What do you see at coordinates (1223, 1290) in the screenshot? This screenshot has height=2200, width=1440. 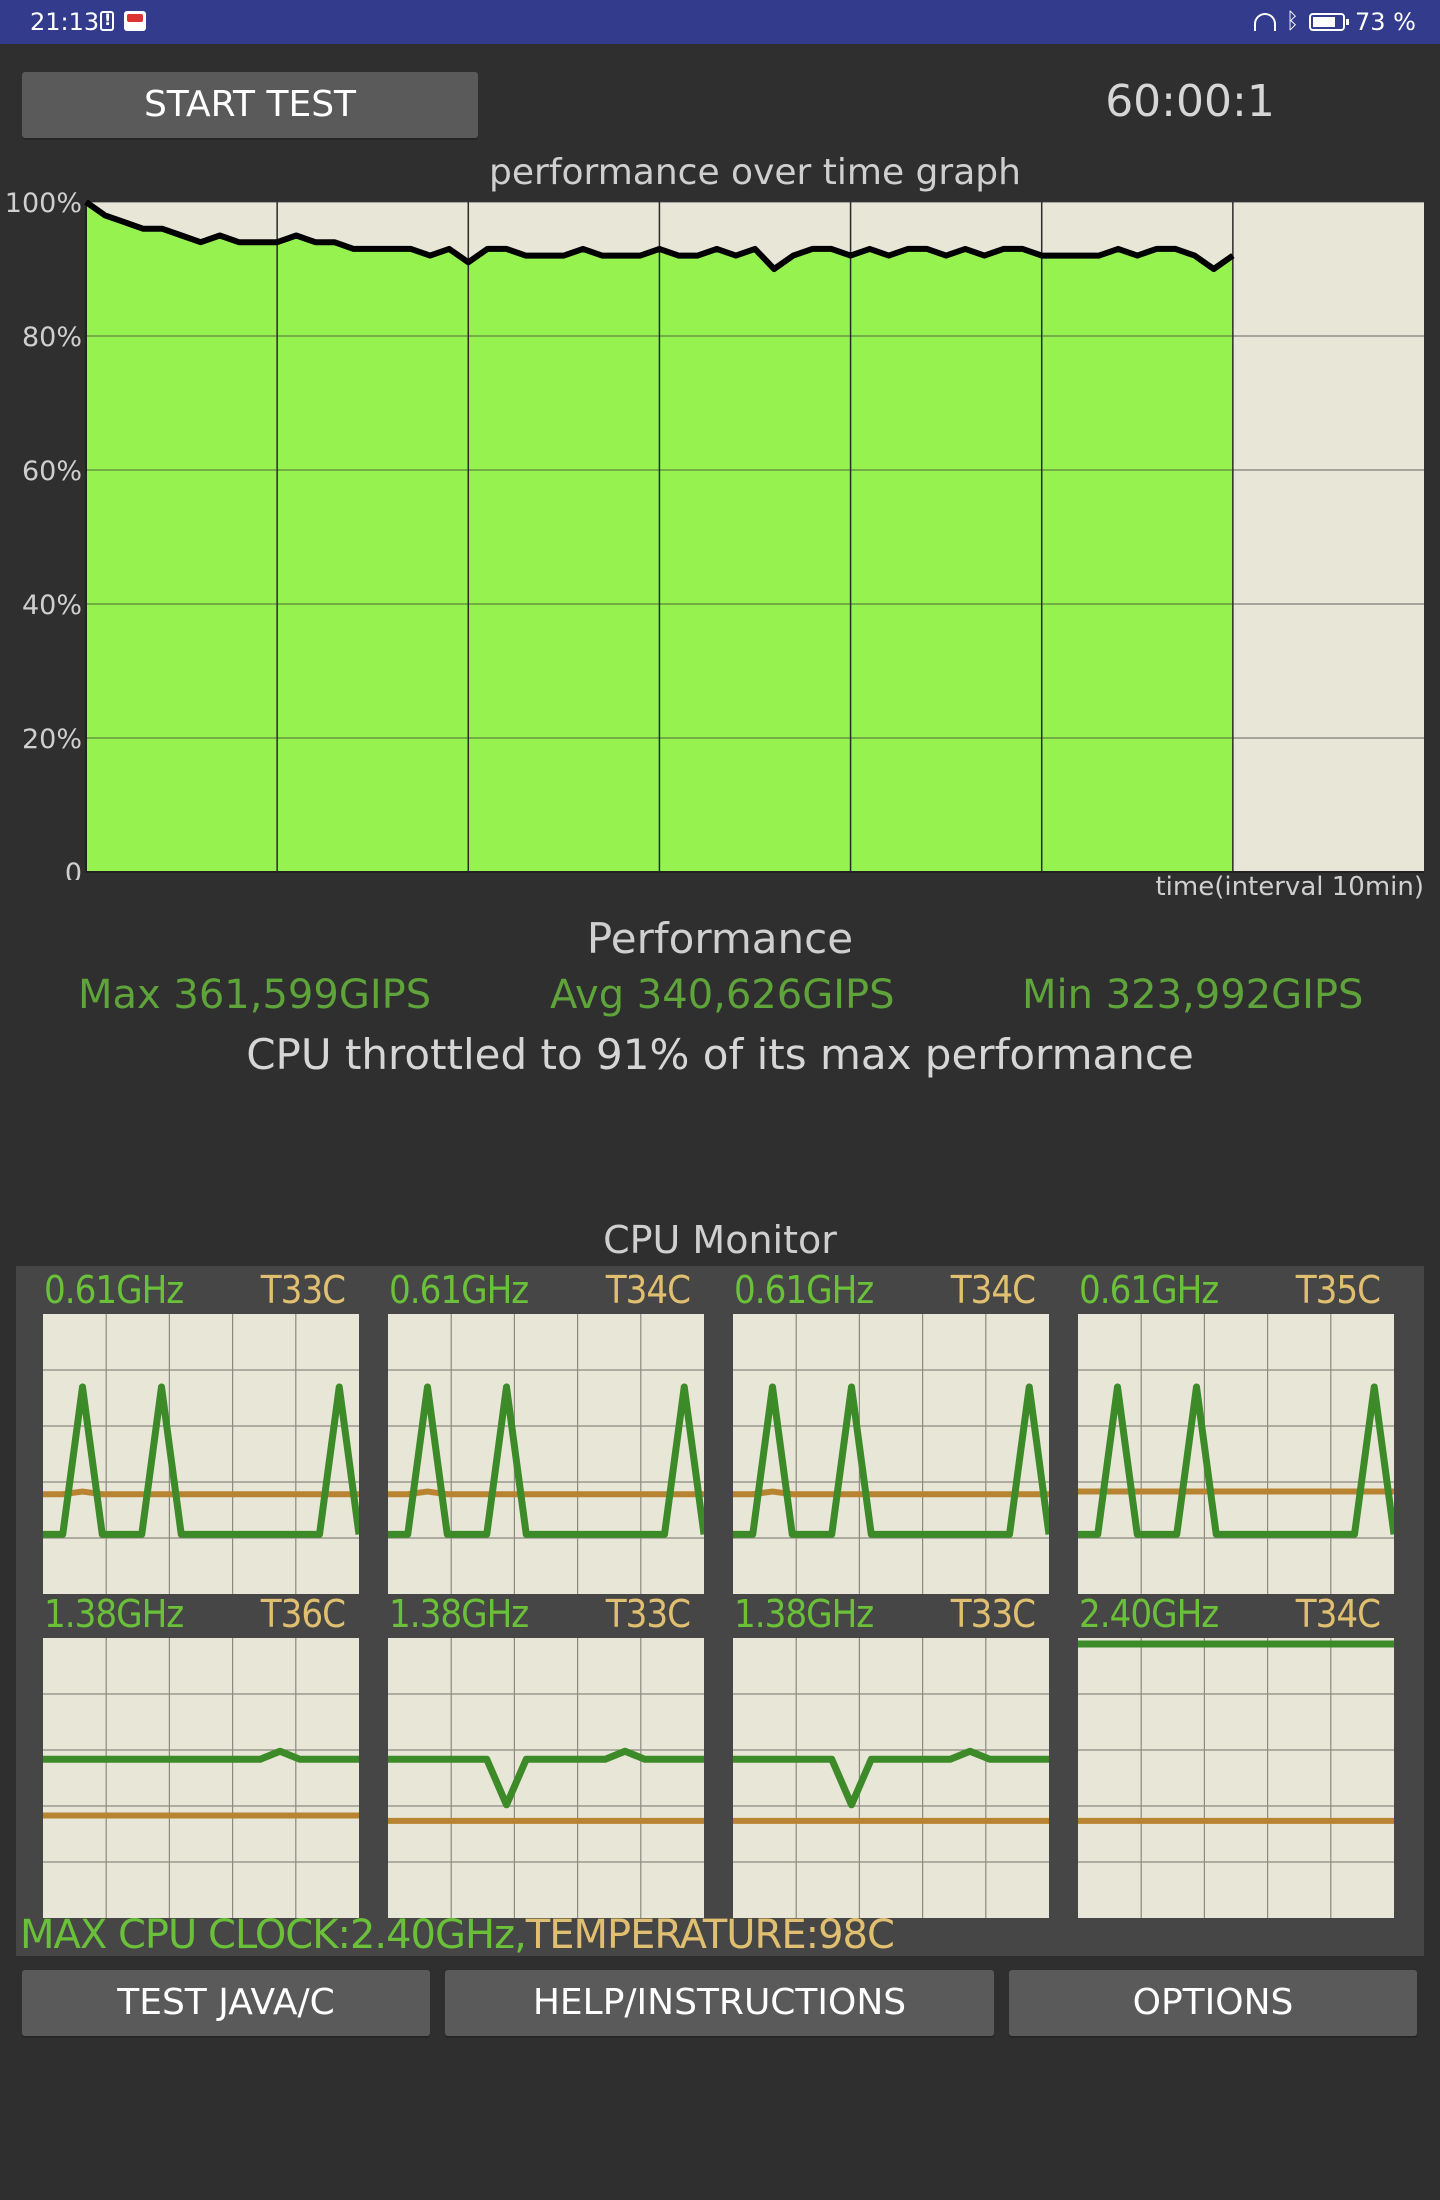 I see `cpu-core-header: 0.61GHz T35C` at bounding box center [1223, 1290].